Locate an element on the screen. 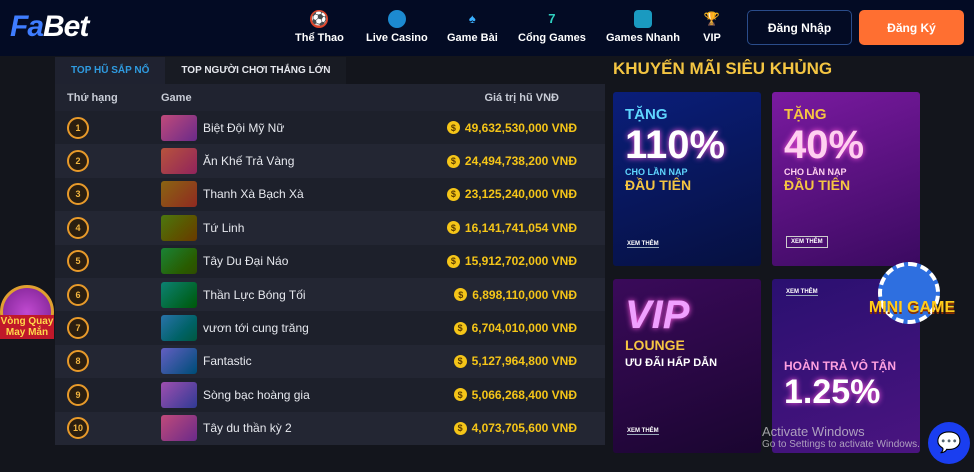 This screenshot has width=974, height=472. promo-title: KHUYẾN MÃI SIÊU KHỦNG is located at coordinates (723, 68).